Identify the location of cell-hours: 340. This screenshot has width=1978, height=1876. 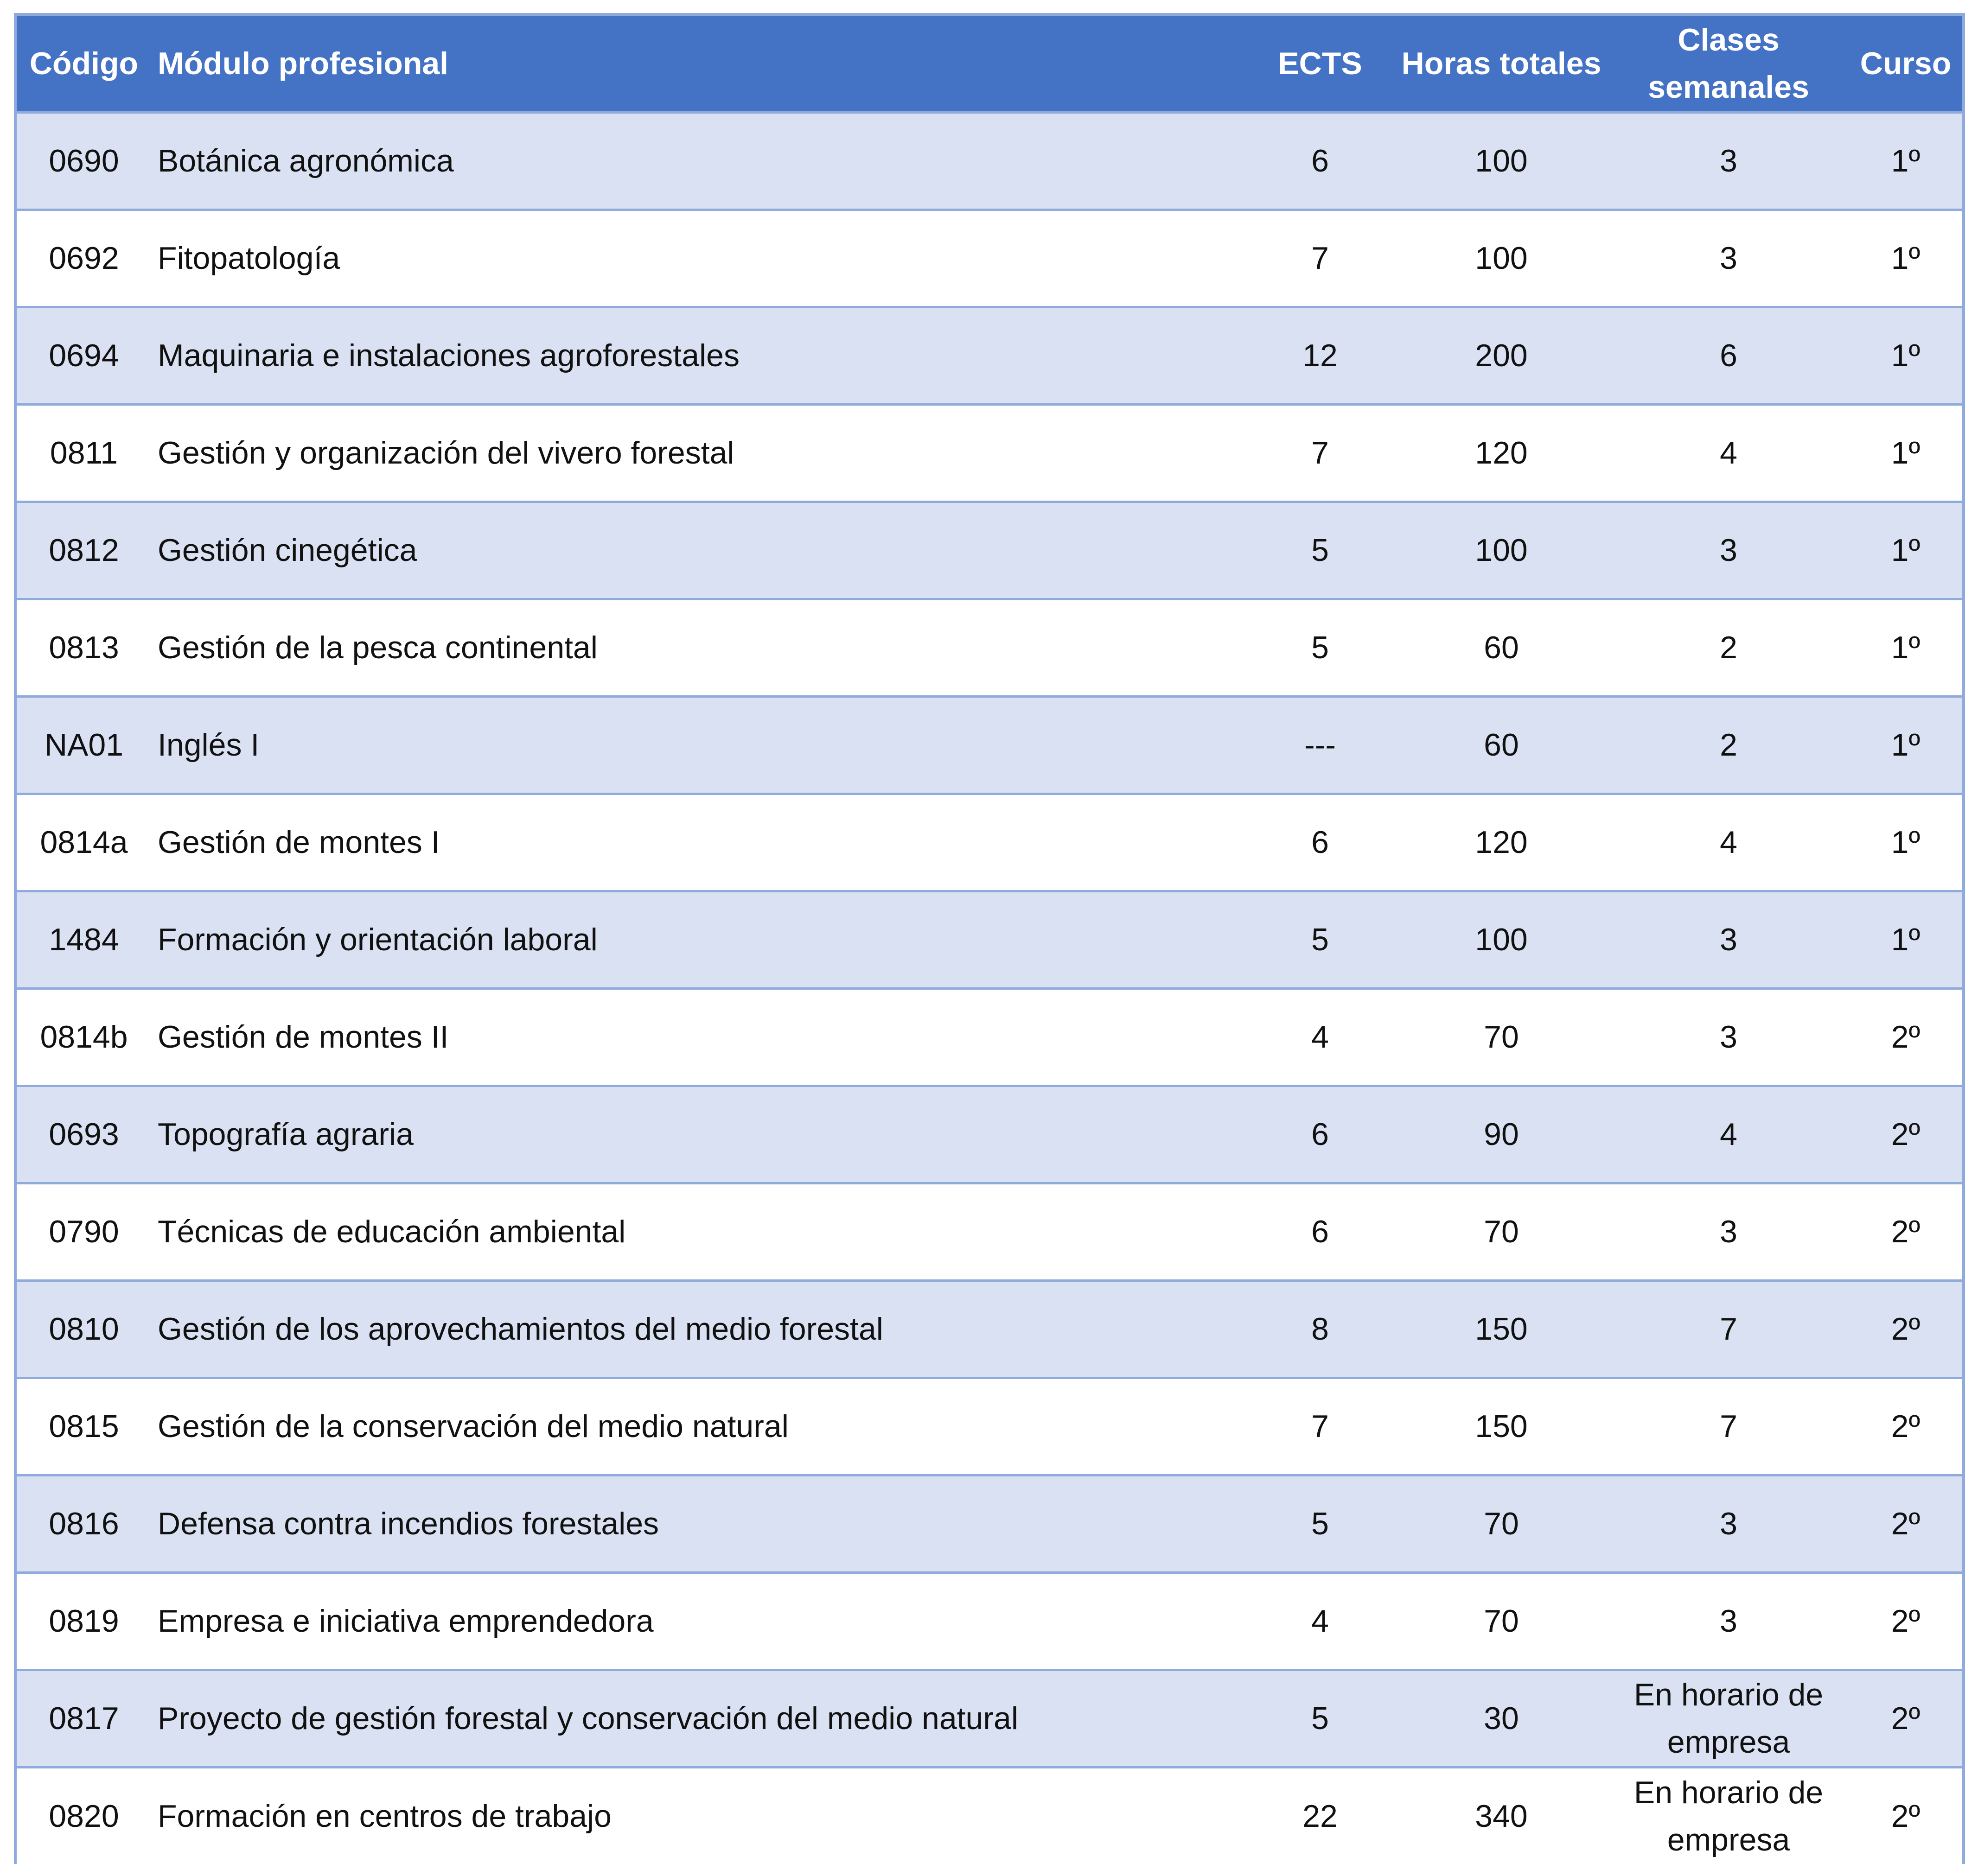
(1501, 1815).